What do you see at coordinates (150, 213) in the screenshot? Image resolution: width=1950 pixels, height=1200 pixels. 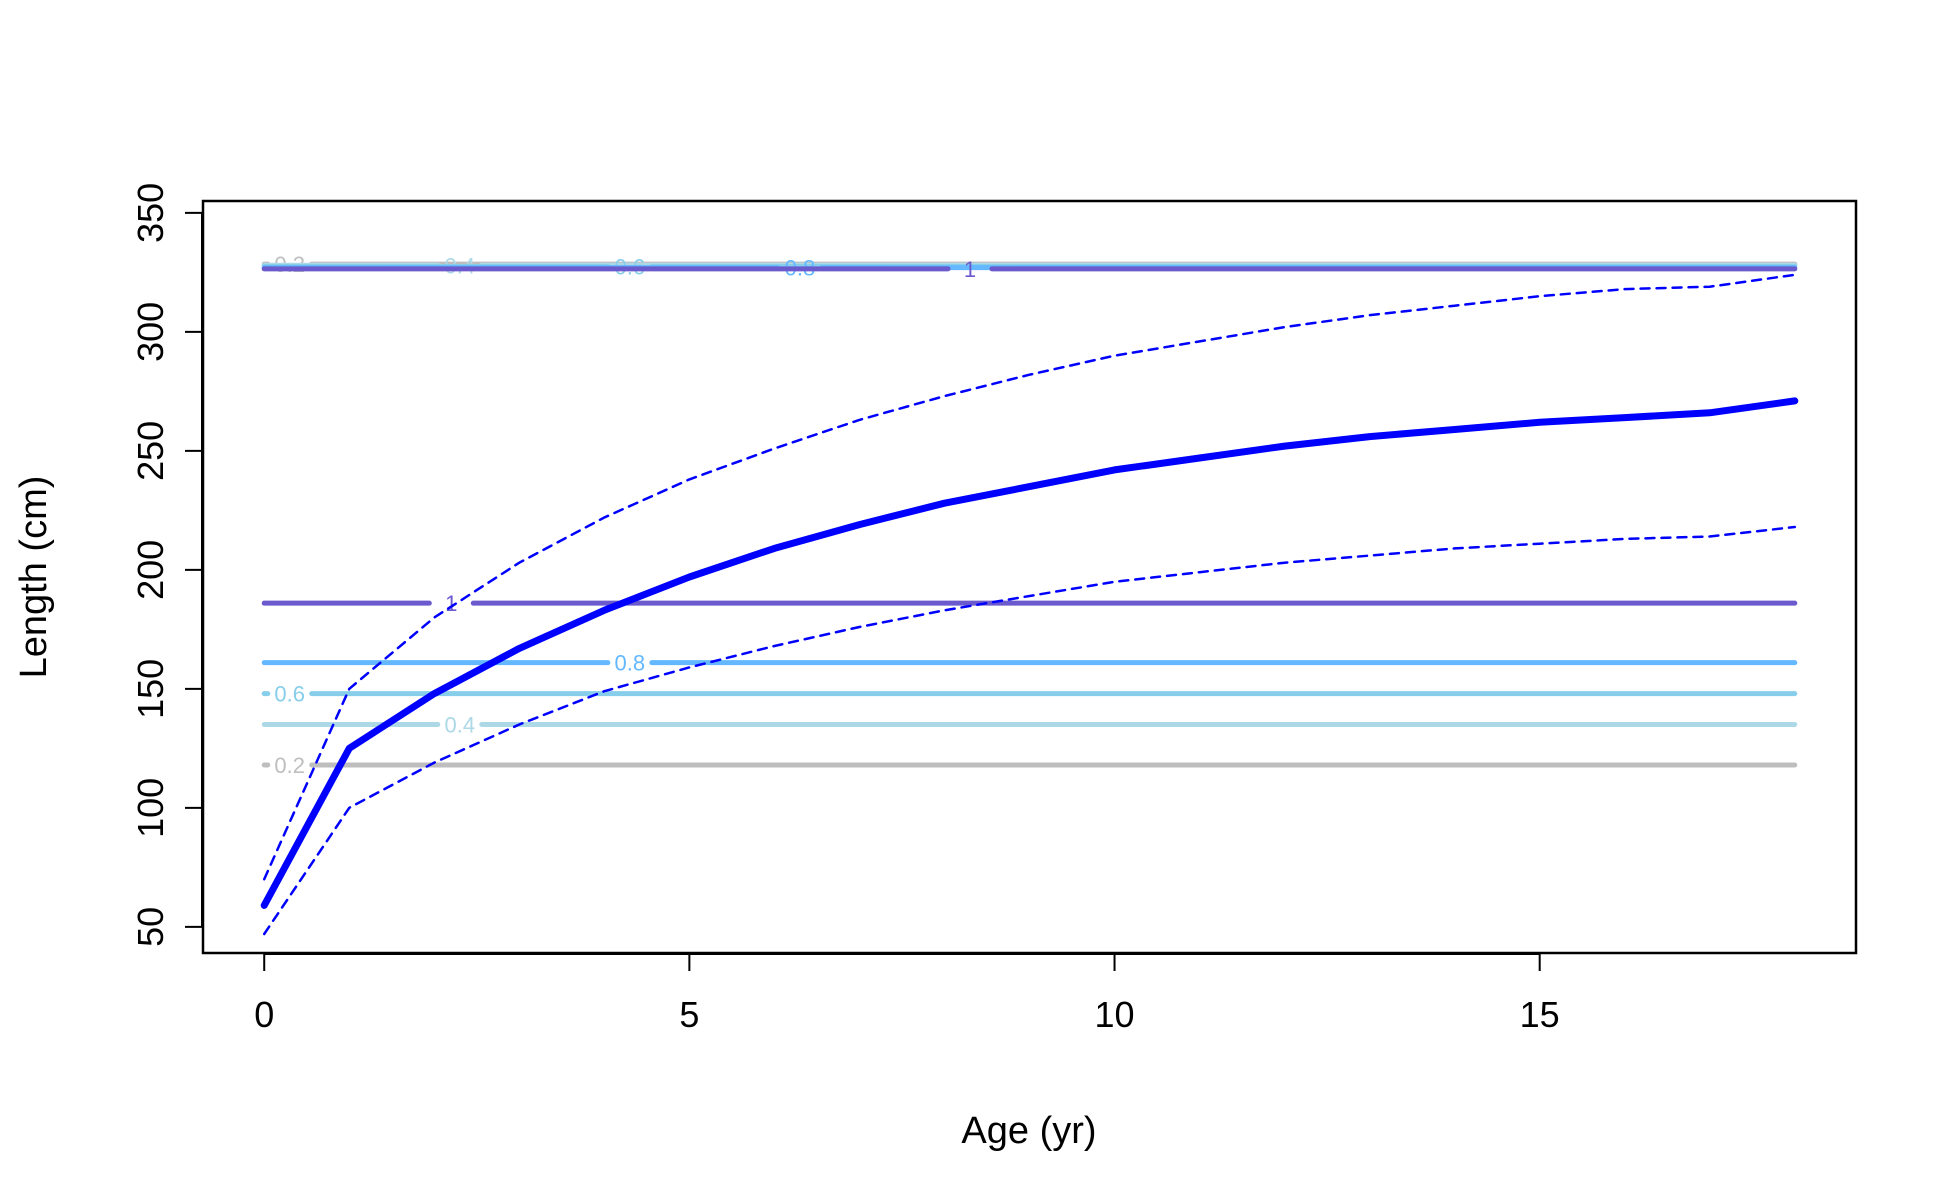 I see `y-tick-label: 350` at bounding box center [150, 213].